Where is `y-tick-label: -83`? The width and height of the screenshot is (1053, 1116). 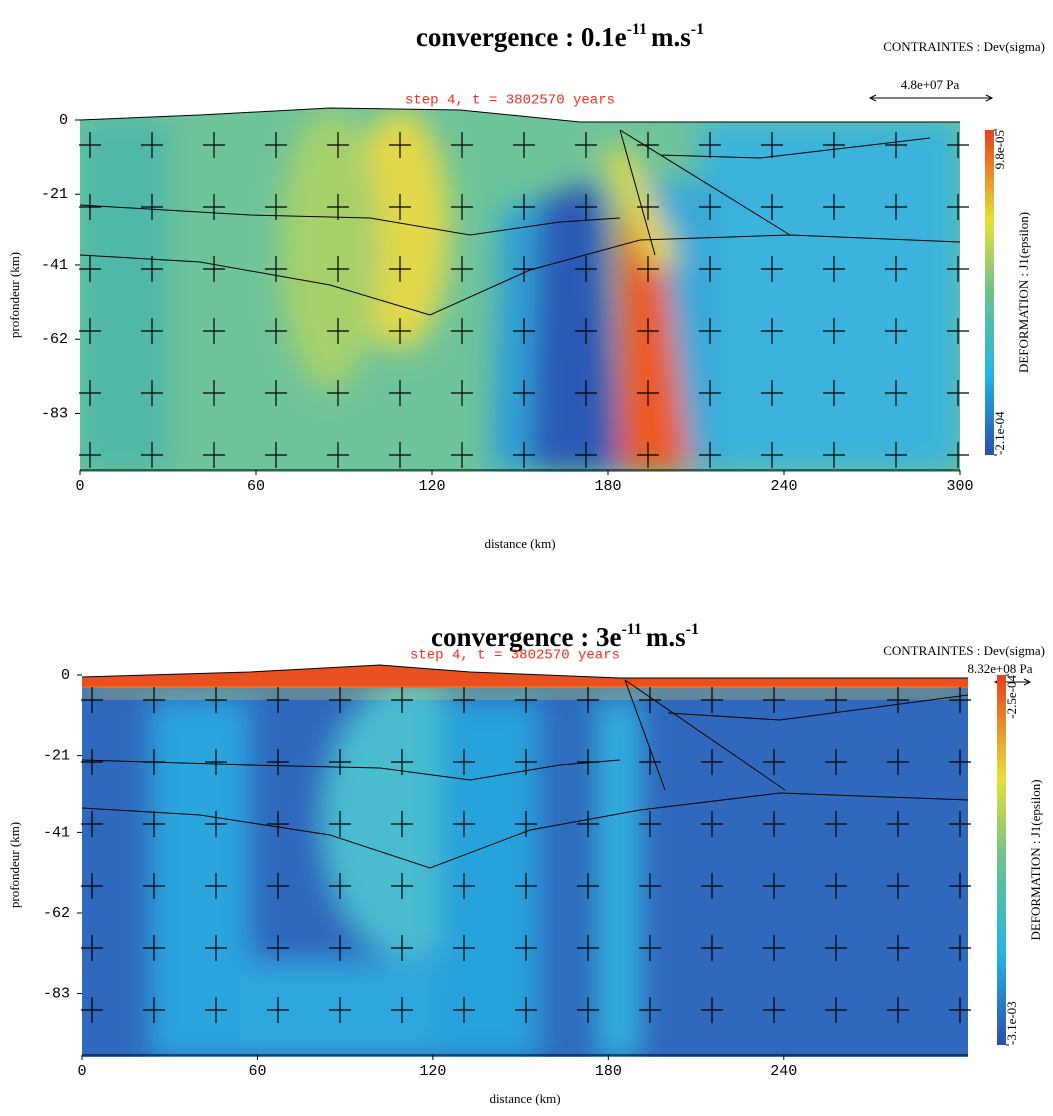
y-tick-label: -83 is located at coordinates (56, 994).